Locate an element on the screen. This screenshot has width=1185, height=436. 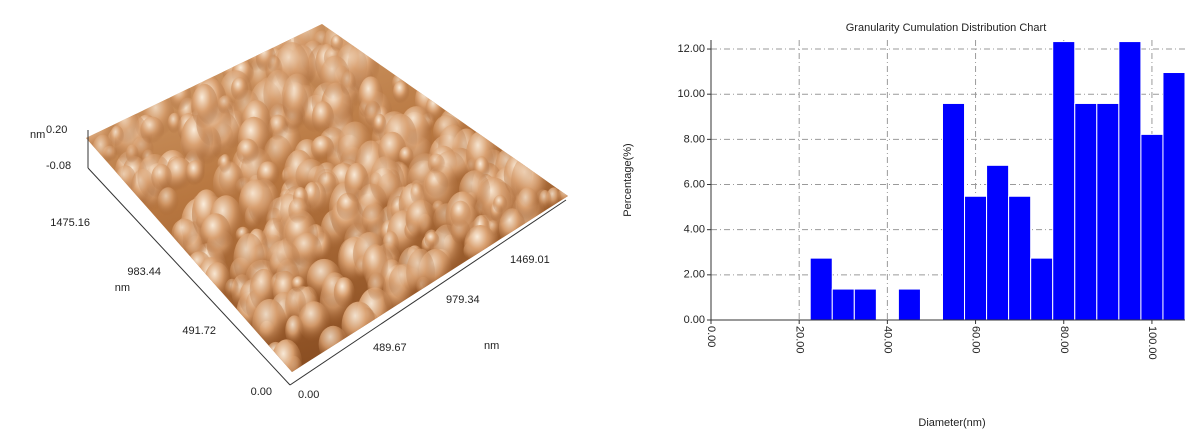
x-tick-label: 40.00 is located at coordinates (887, 340).